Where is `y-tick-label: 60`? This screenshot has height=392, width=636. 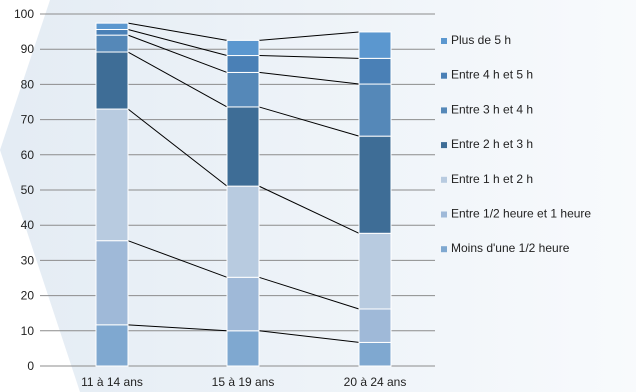 y-tick-label: 60 is located at coordinates (28, 155).